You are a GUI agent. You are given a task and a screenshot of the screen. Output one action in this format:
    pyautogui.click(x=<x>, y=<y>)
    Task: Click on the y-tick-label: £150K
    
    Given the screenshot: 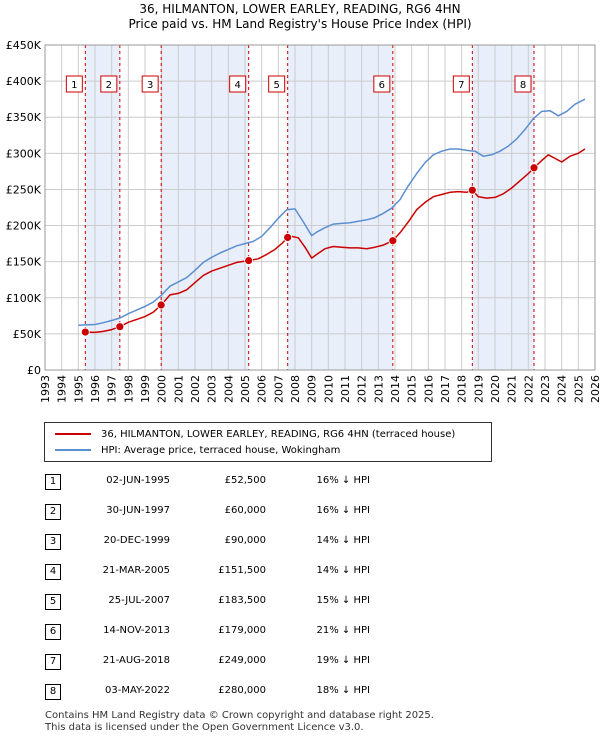 What is the action you would take?
    pyautogui.click(x=24, y=262)
    